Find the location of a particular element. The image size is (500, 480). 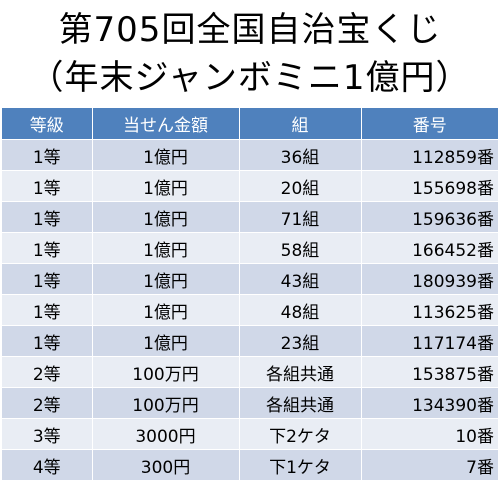

cell-number: 7番 is located at coordinates (429, 465).